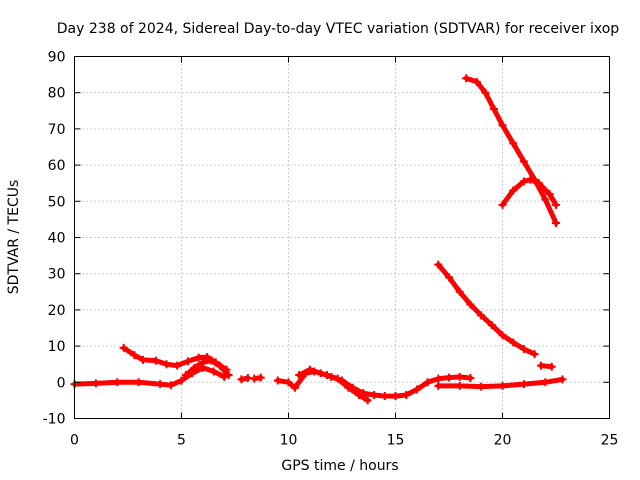 This screenshot has height=480, width=640. Describe the element at coordinates (57, 166) in the screenshot. I see `y-tick-label: 60` at that location.